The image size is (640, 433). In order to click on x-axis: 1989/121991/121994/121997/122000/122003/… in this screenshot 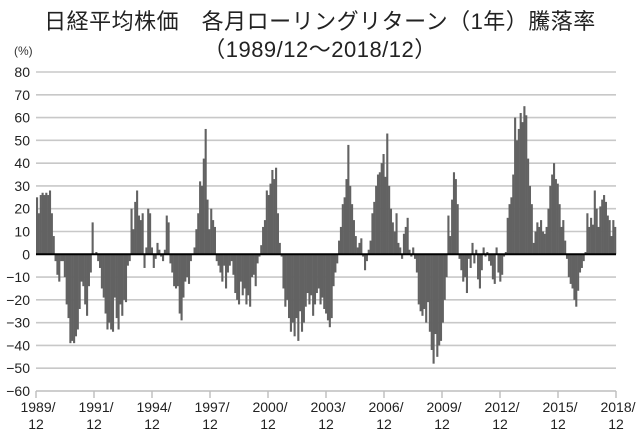, I will do `click(328, 411)`.